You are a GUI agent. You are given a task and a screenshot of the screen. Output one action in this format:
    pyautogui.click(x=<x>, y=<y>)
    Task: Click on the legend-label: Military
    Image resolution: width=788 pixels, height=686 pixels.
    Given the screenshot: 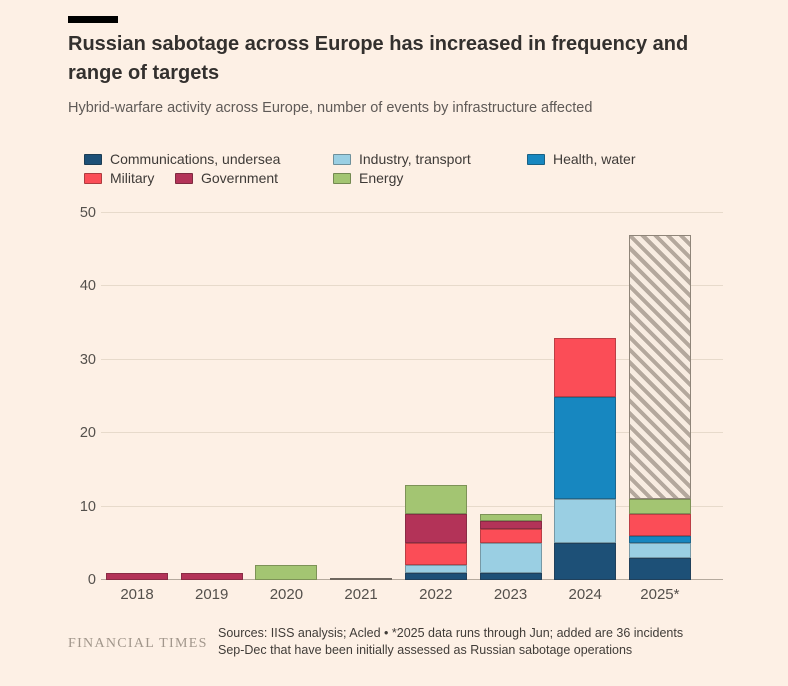 What is the action you would take?
    pyautogui.click(x=132, y=178)
    